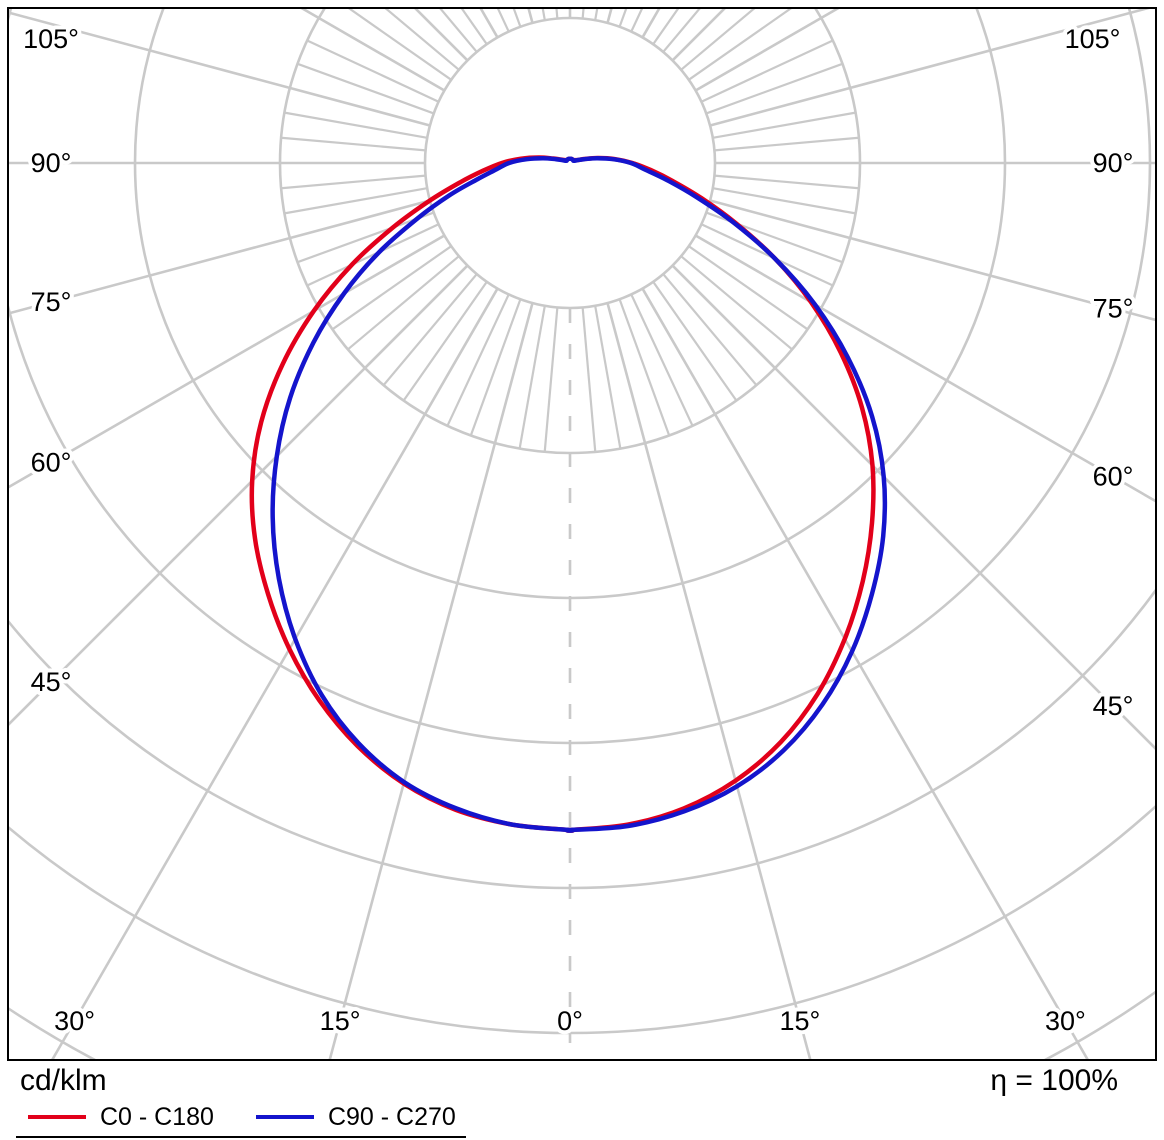  What do you see at coordinates (570, 1021) in the screenshot?
I see `angle-label: 0°` at bounding box center [570, 1021].